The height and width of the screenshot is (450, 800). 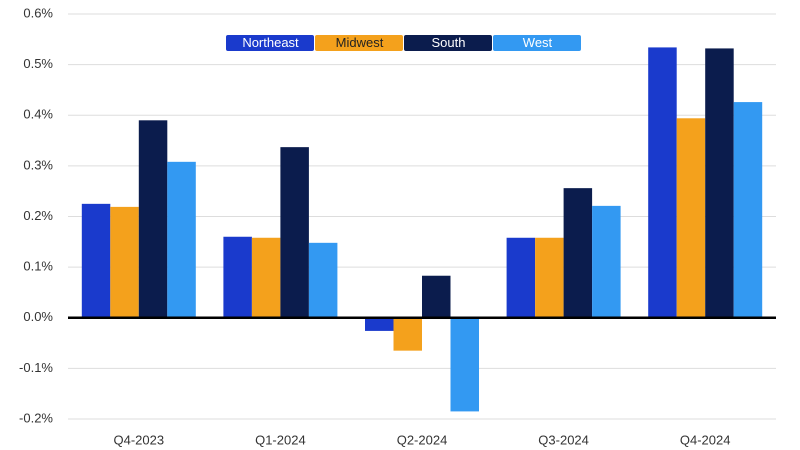 What do you see at coordinates (38, 316) in the screenshot?
I see `y-tick-label: 0.0%` at bounding box center [38, 316].